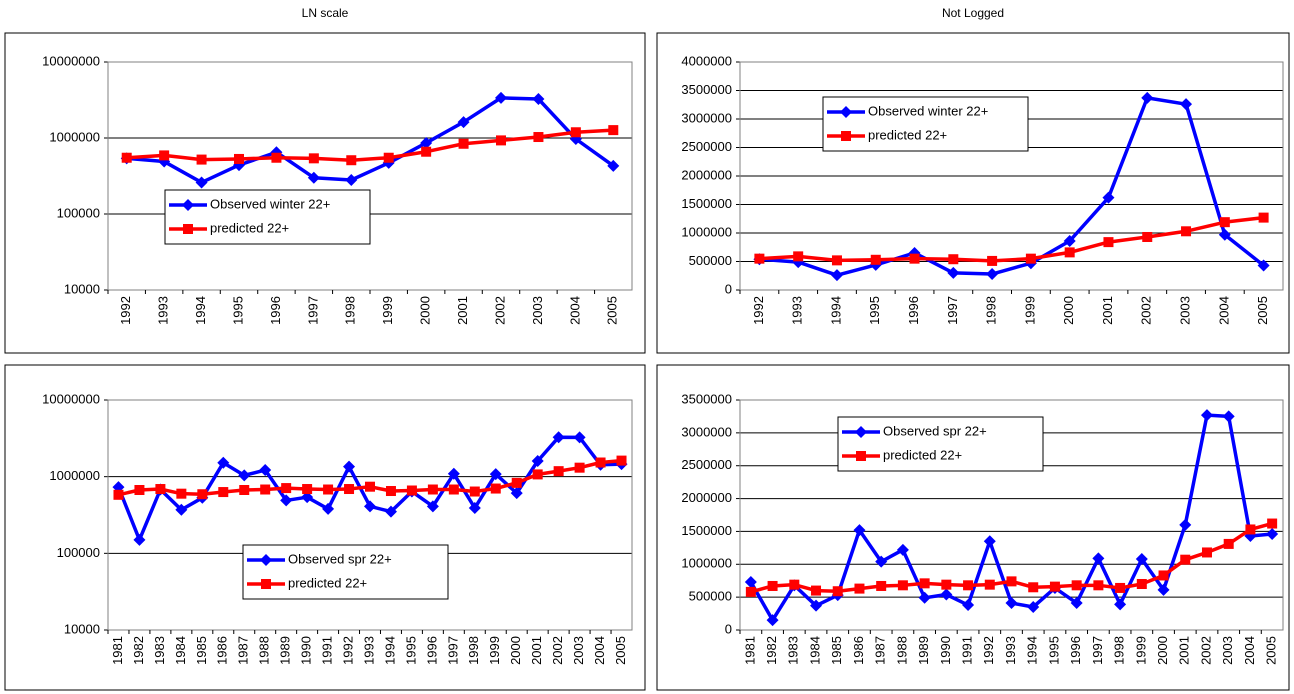 The image size is (1294, 694). I want to click on y-tick-label: 10000000, so click(71, 398).